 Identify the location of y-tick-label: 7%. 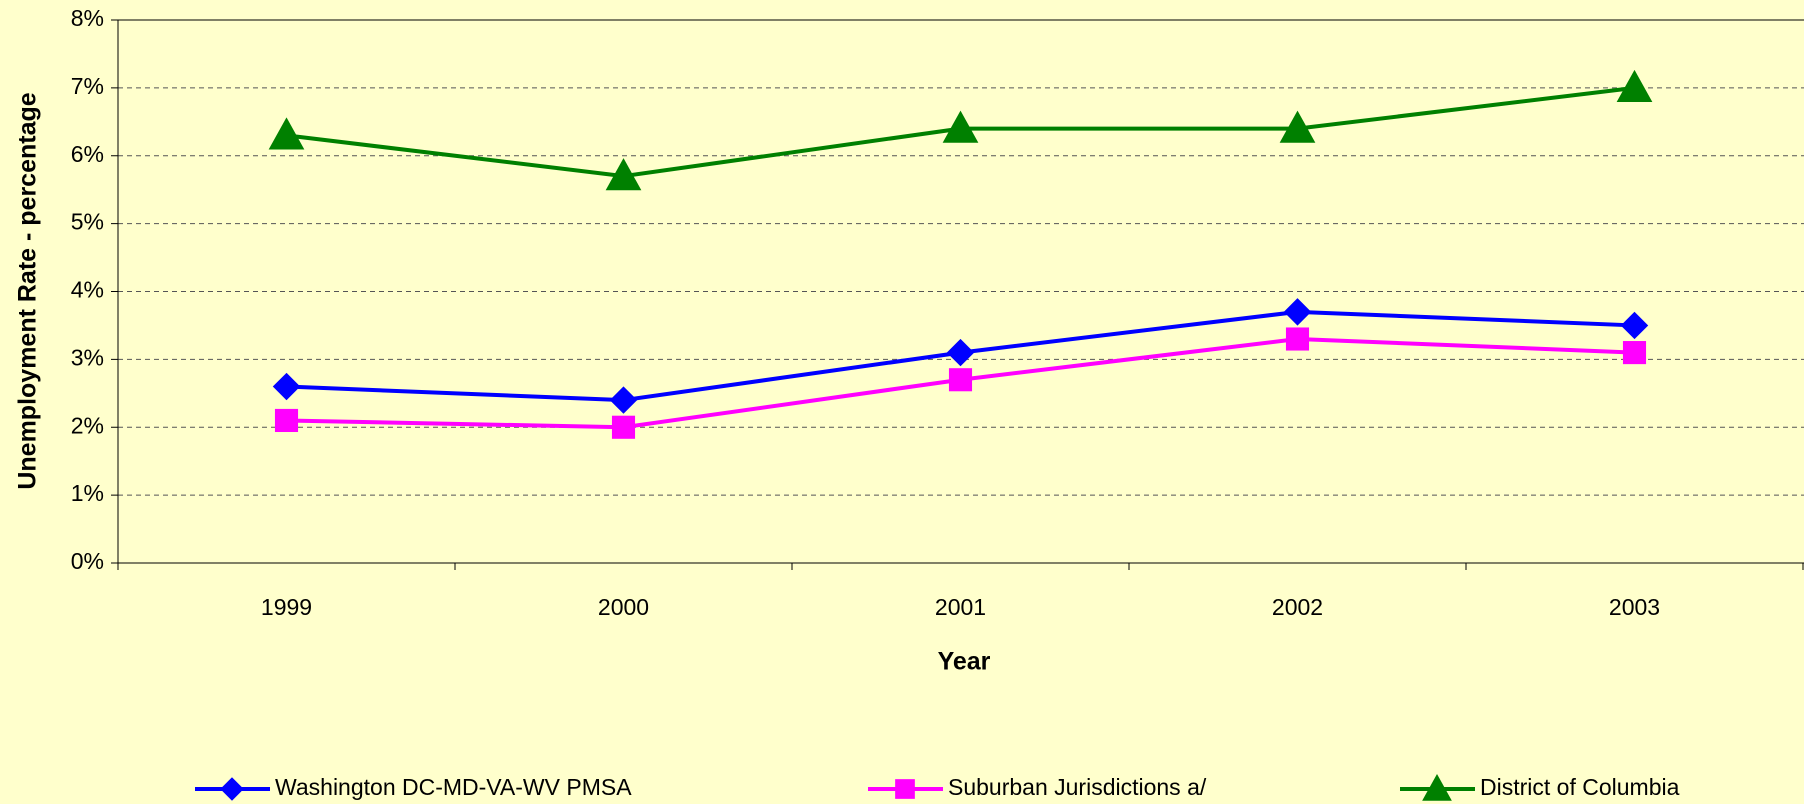
(87, 86).